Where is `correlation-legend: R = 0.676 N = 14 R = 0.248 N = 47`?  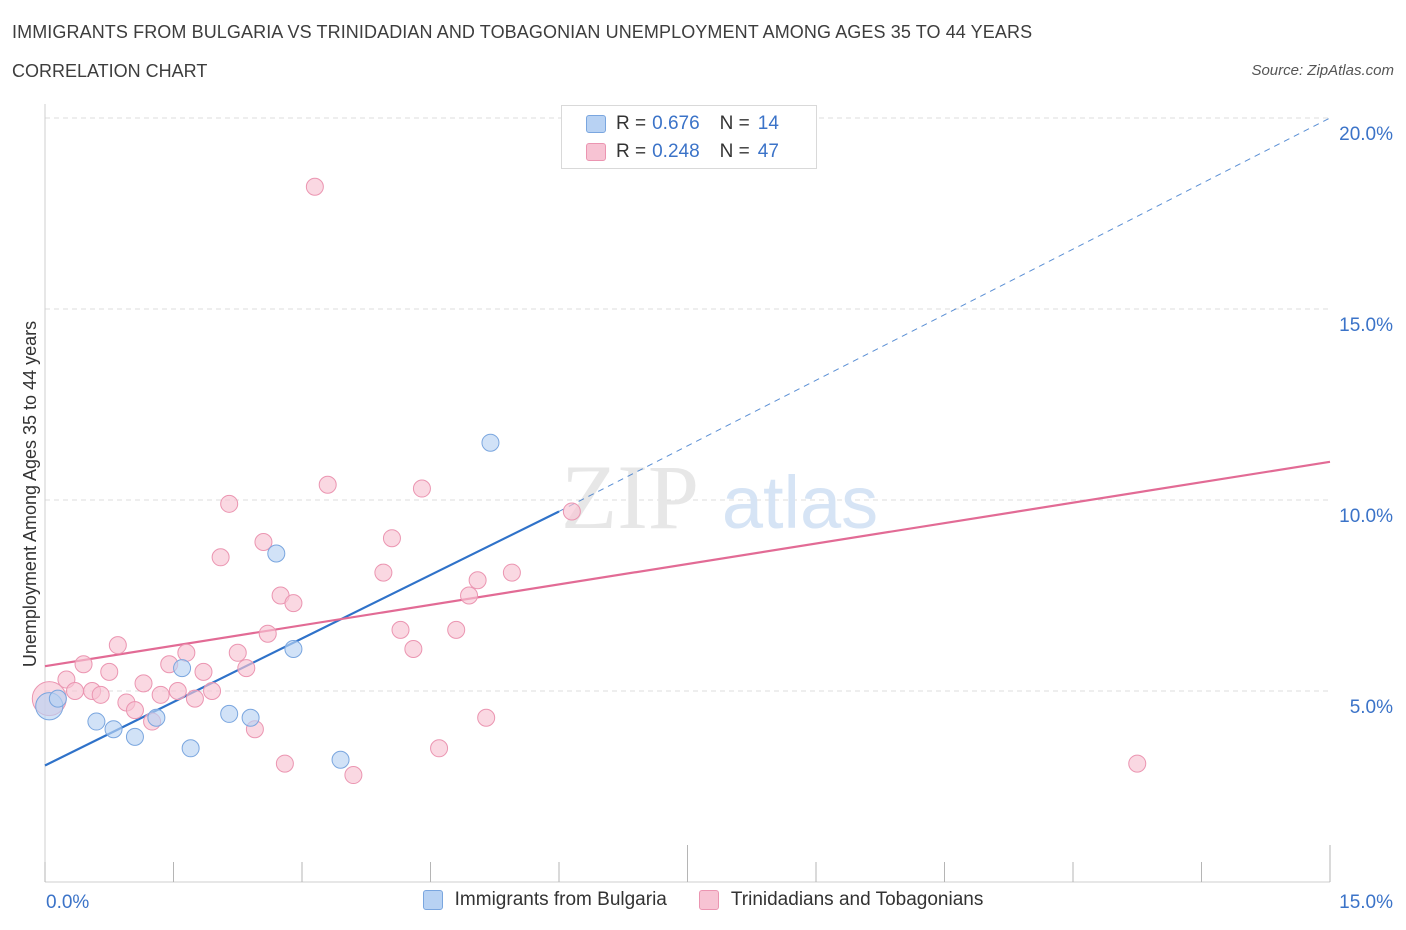
correlation-legend: R = 0.676 N = 14 R = 0.248 N = 47 is located at coordinates (689, 137).